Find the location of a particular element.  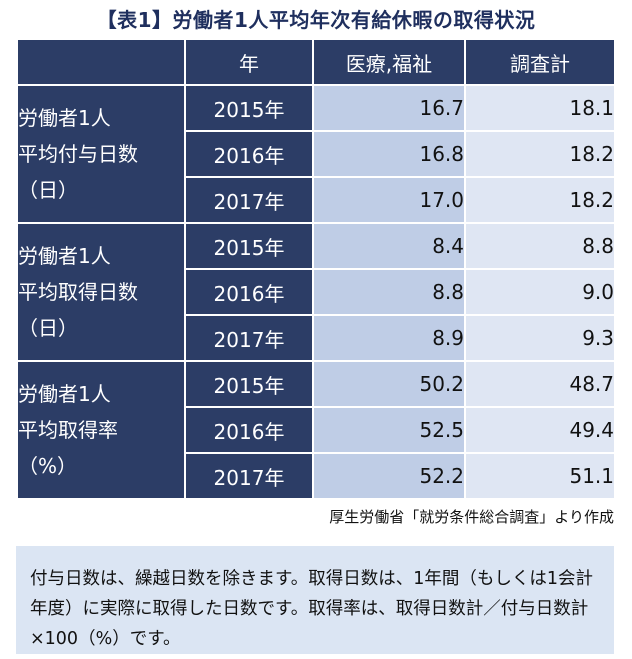

header-row: 年 医療,福祉 調査計 is located at coordinates (316, 62).